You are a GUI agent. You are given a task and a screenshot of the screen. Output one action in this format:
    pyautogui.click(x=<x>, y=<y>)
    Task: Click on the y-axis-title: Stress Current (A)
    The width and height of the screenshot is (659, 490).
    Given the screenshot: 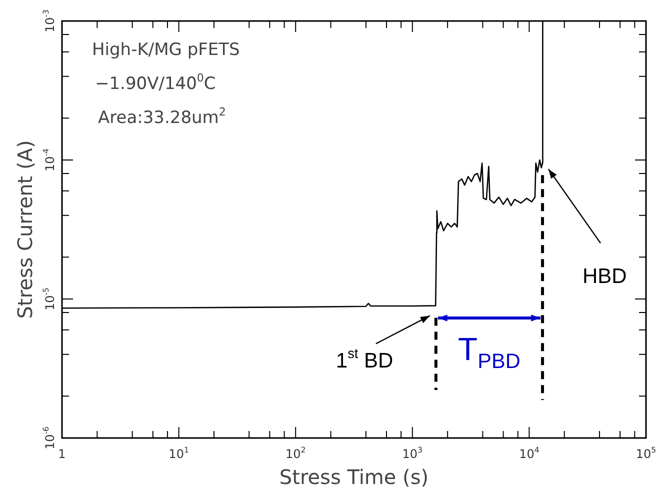 What is the action you would take?
    pyautogui.click(x=25, y=229)
    